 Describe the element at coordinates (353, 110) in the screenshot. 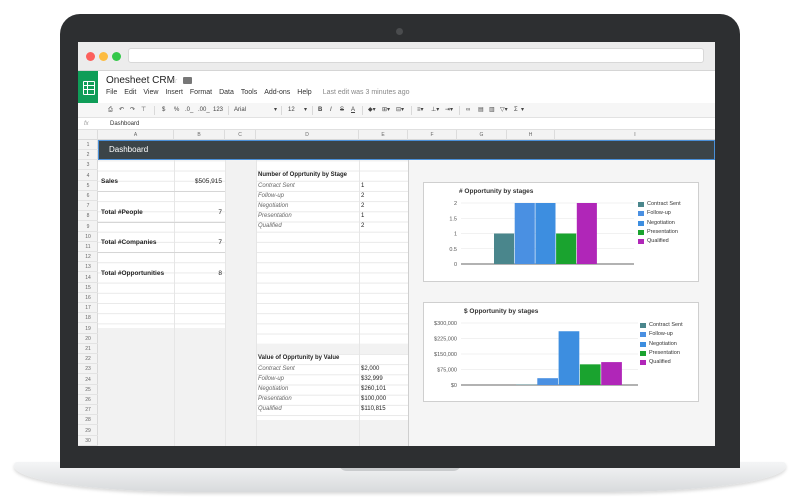

I see `text-color-icon: A` at that location.